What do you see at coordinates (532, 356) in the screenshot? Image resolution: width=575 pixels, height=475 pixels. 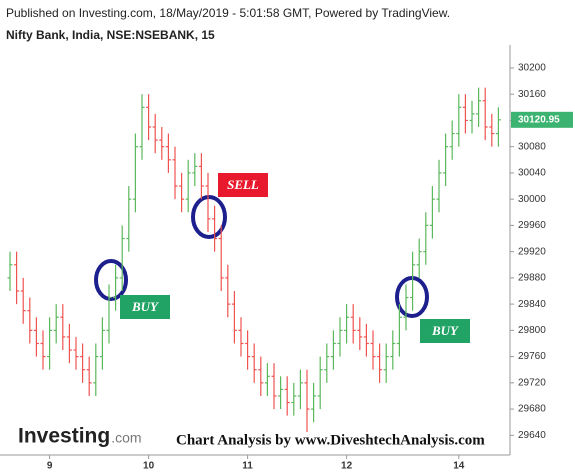 I see `y-tick-label: 29760` at bounding box center [532, 356].